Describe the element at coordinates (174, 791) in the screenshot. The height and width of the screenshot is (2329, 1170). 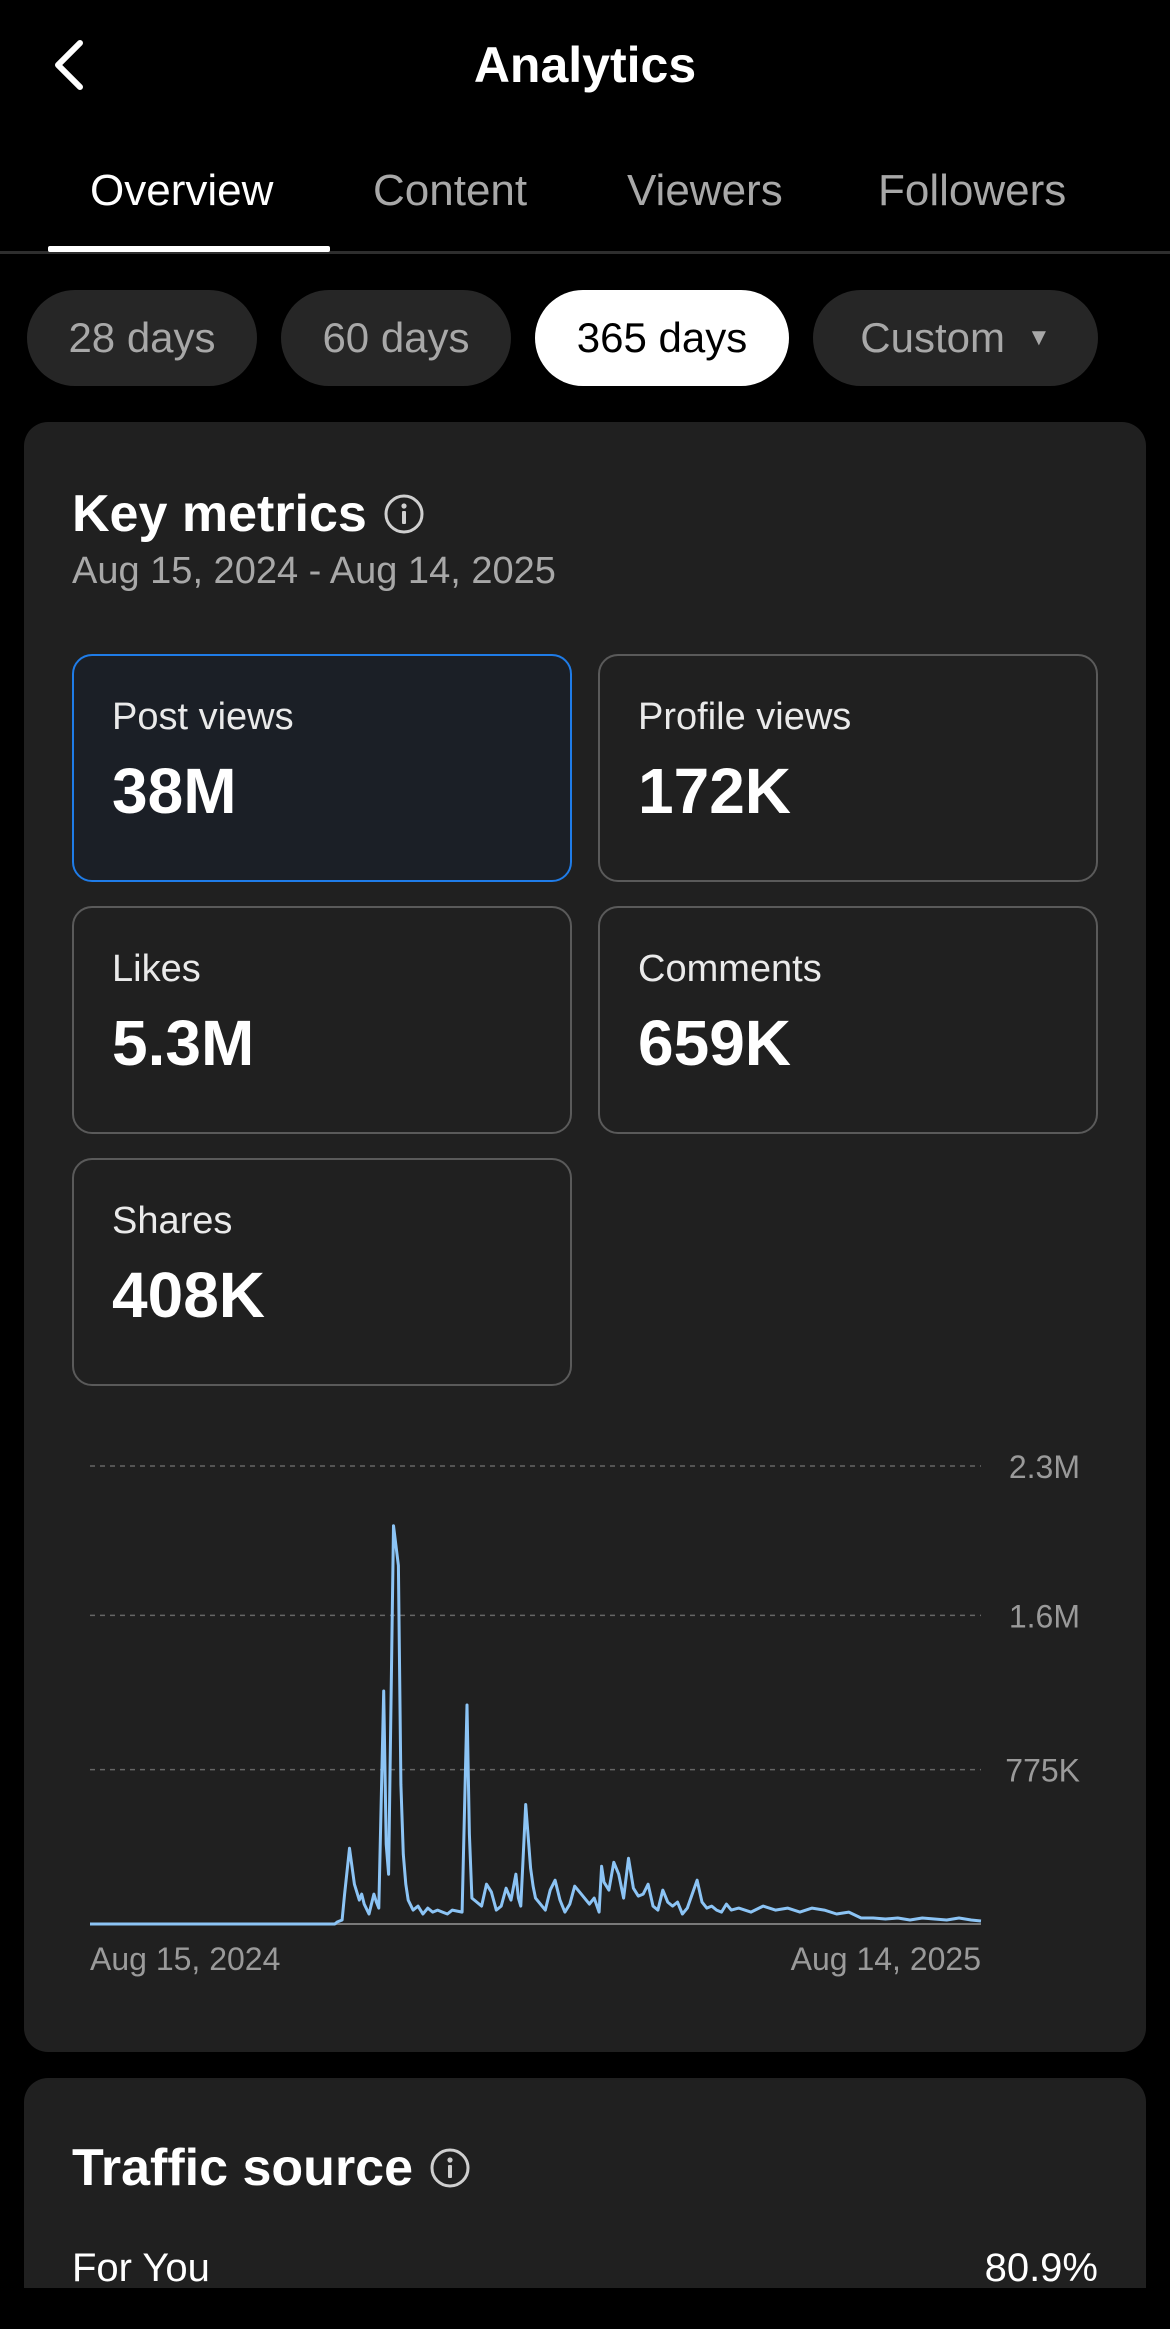
I see `metric-value: 38M` at that location.